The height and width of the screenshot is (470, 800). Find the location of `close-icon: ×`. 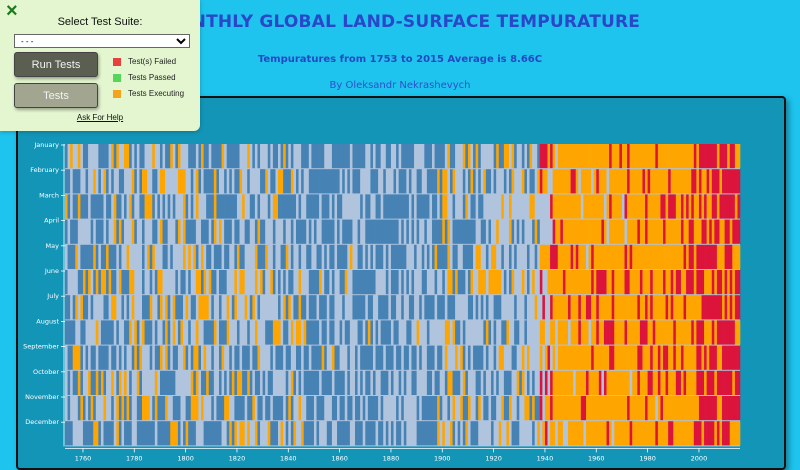

close-icon: × is located at coordinates (12, 11).